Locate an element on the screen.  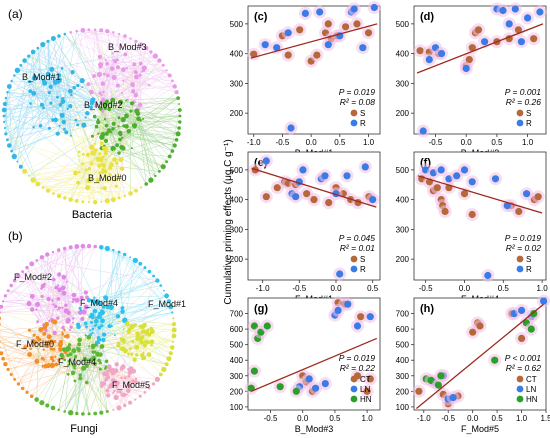
panel-label: (c) is located at coordinates (261, 17).